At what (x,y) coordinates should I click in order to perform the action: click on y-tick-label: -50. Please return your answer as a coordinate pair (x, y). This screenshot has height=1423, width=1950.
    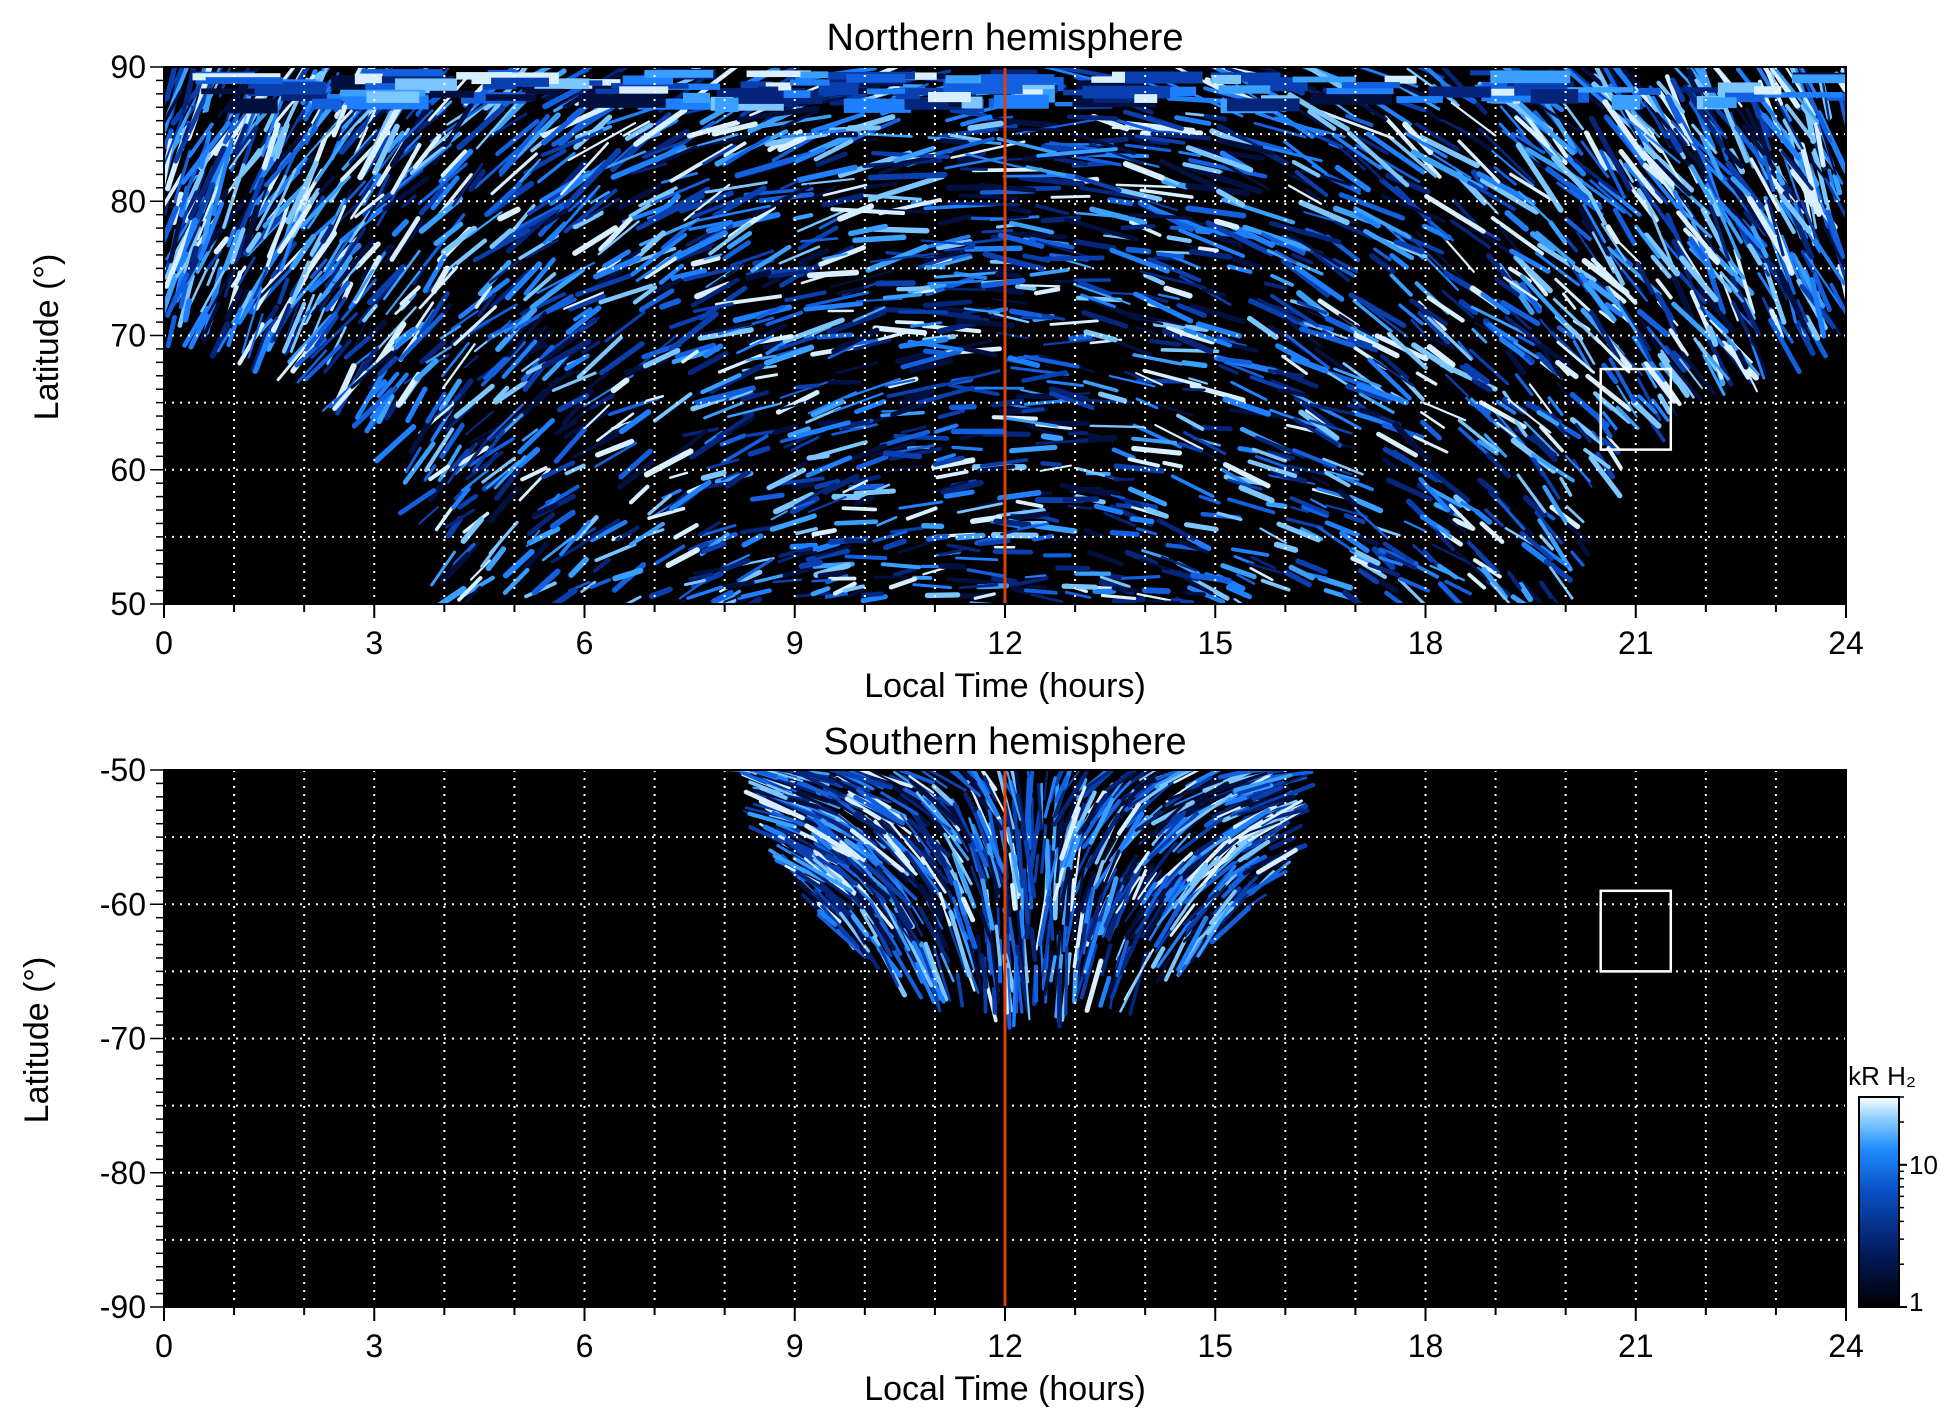
    Looking at the image, I should click on (123, 770).